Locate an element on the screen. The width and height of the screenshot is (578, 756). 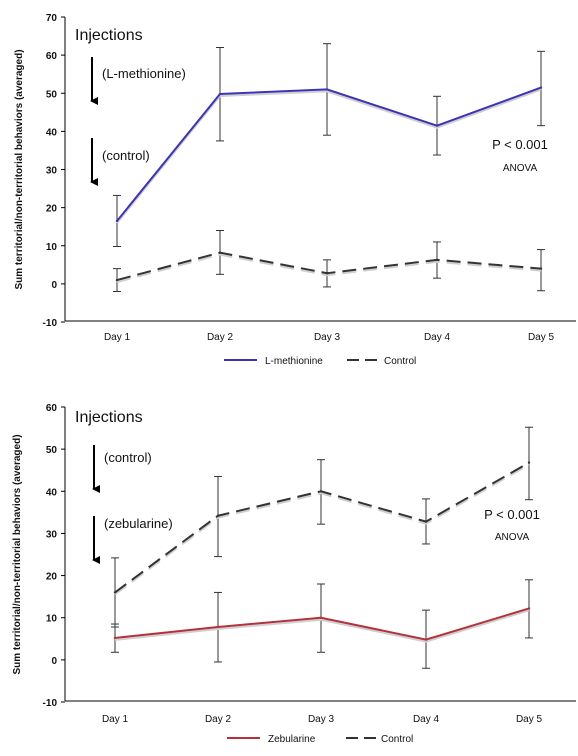
arrow-label: (L-methionine) is located at coordinates (144, 73).